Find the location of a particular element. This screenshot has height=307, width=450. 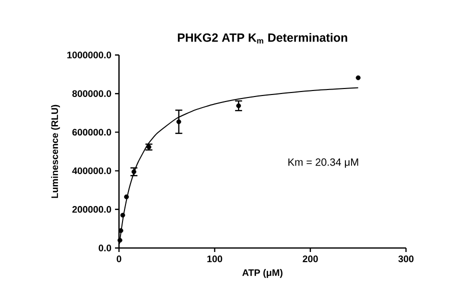

y-tick-label: 0.0 is located at coordinates (105, 248).